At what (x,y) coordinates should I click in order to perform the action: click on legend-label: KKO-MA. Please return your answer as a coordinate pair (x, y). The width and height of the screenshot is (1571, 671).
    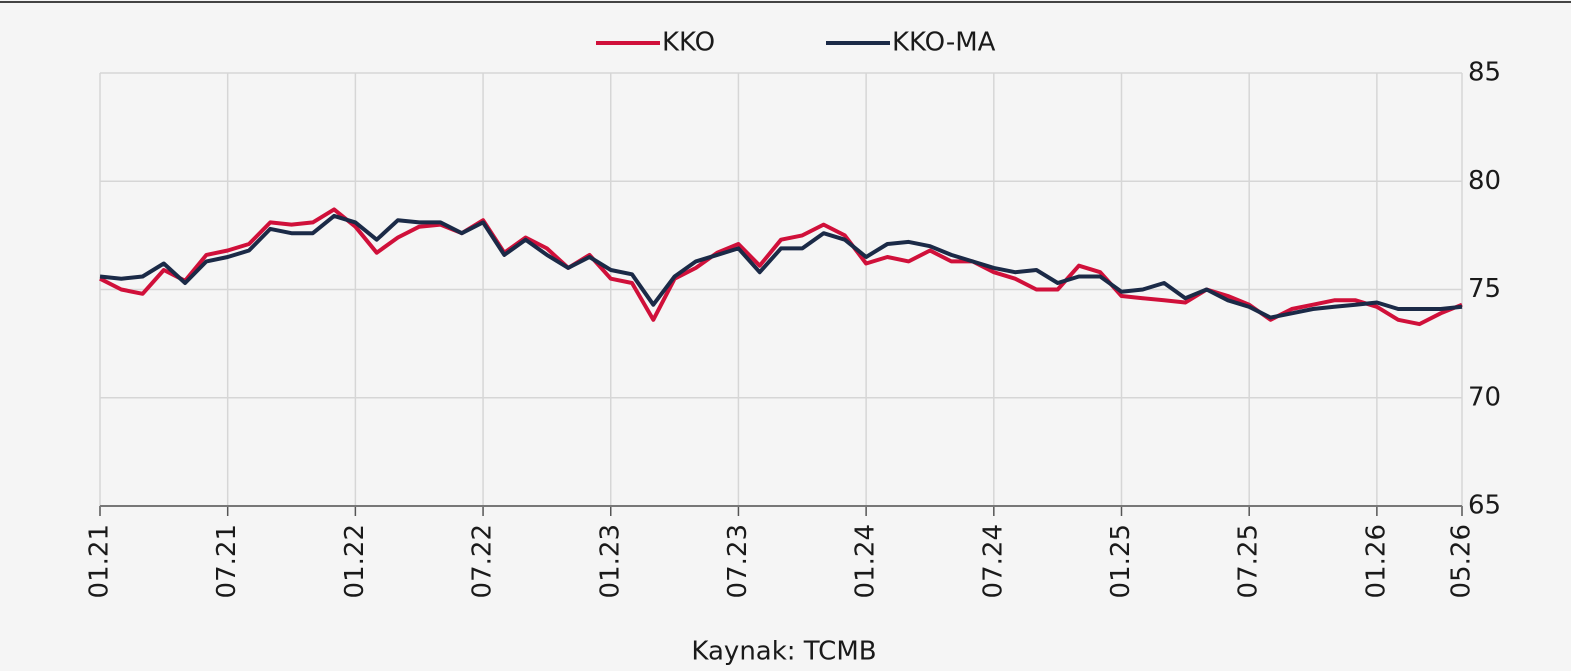
    Looking at the image, I should click on (944, 43).